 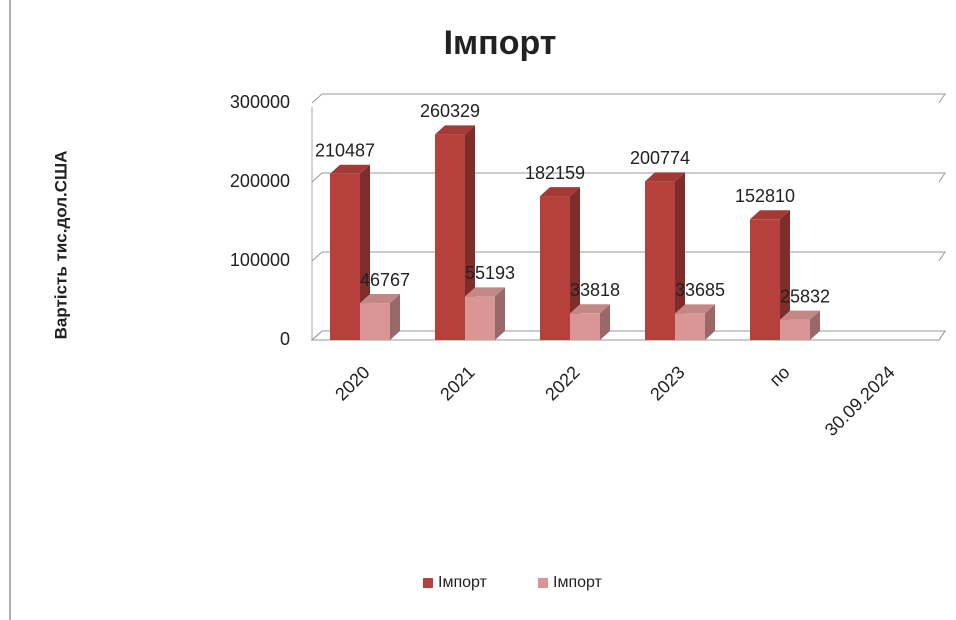 I want to click on data-label: 55193, so click(x=490, y=273).